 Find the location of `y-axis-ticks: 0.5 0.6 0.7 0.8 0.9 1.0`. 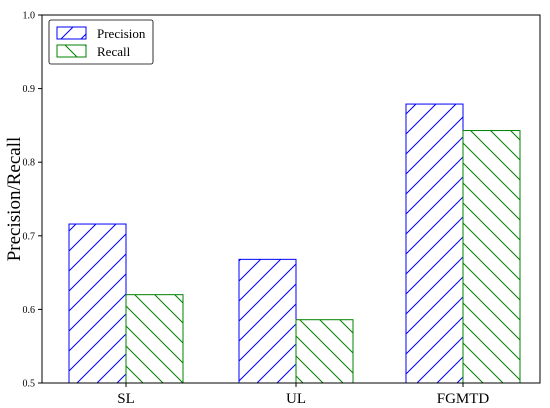

y-axis-ticks: 0.5 0.6 0.7 0.8 0.9 1.0 is located at coordinates (32, 200).